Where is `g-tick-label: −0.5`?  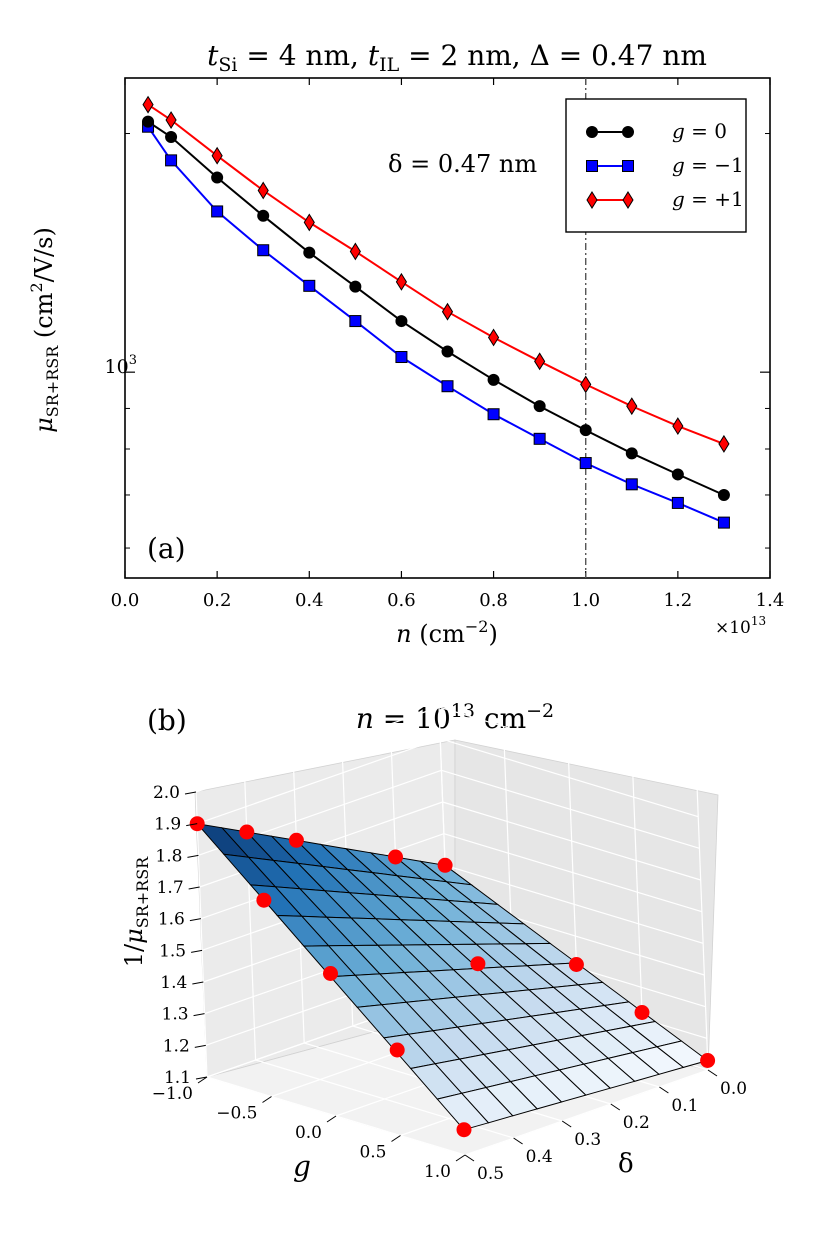 g-tick-label: −0.5 is located at coordinates (236, 1114).